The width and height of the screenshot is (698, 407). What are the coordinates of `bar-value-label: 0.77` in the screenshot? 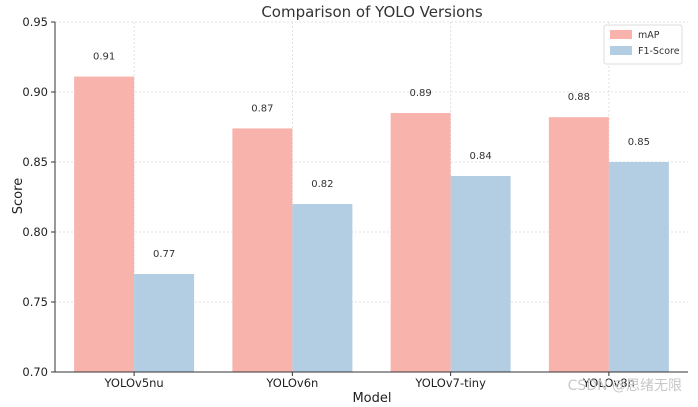 It's located at (164, 254).